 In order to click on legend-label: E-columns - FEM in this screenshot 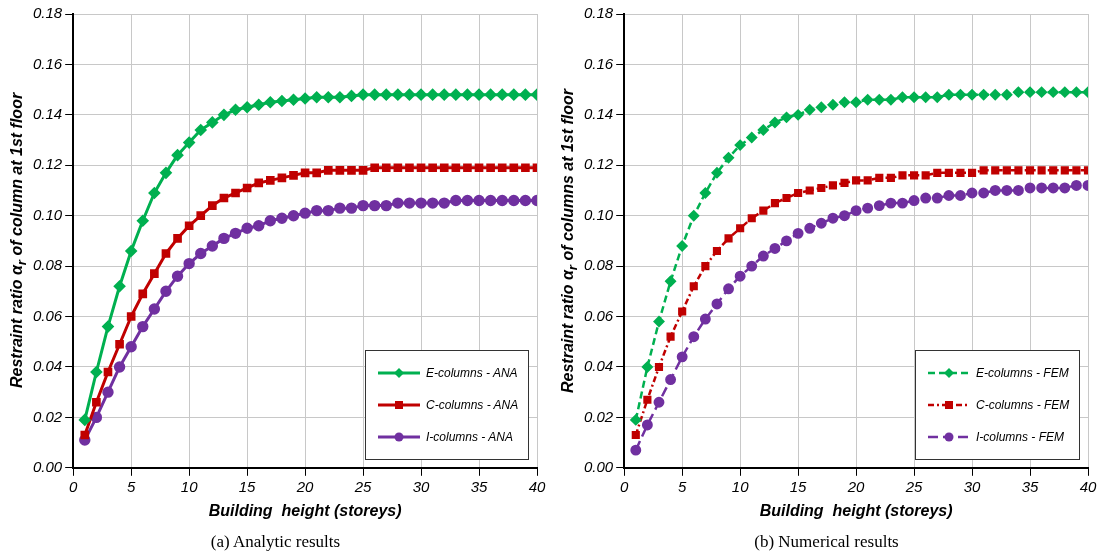, I will do `click(1022, 372)`.